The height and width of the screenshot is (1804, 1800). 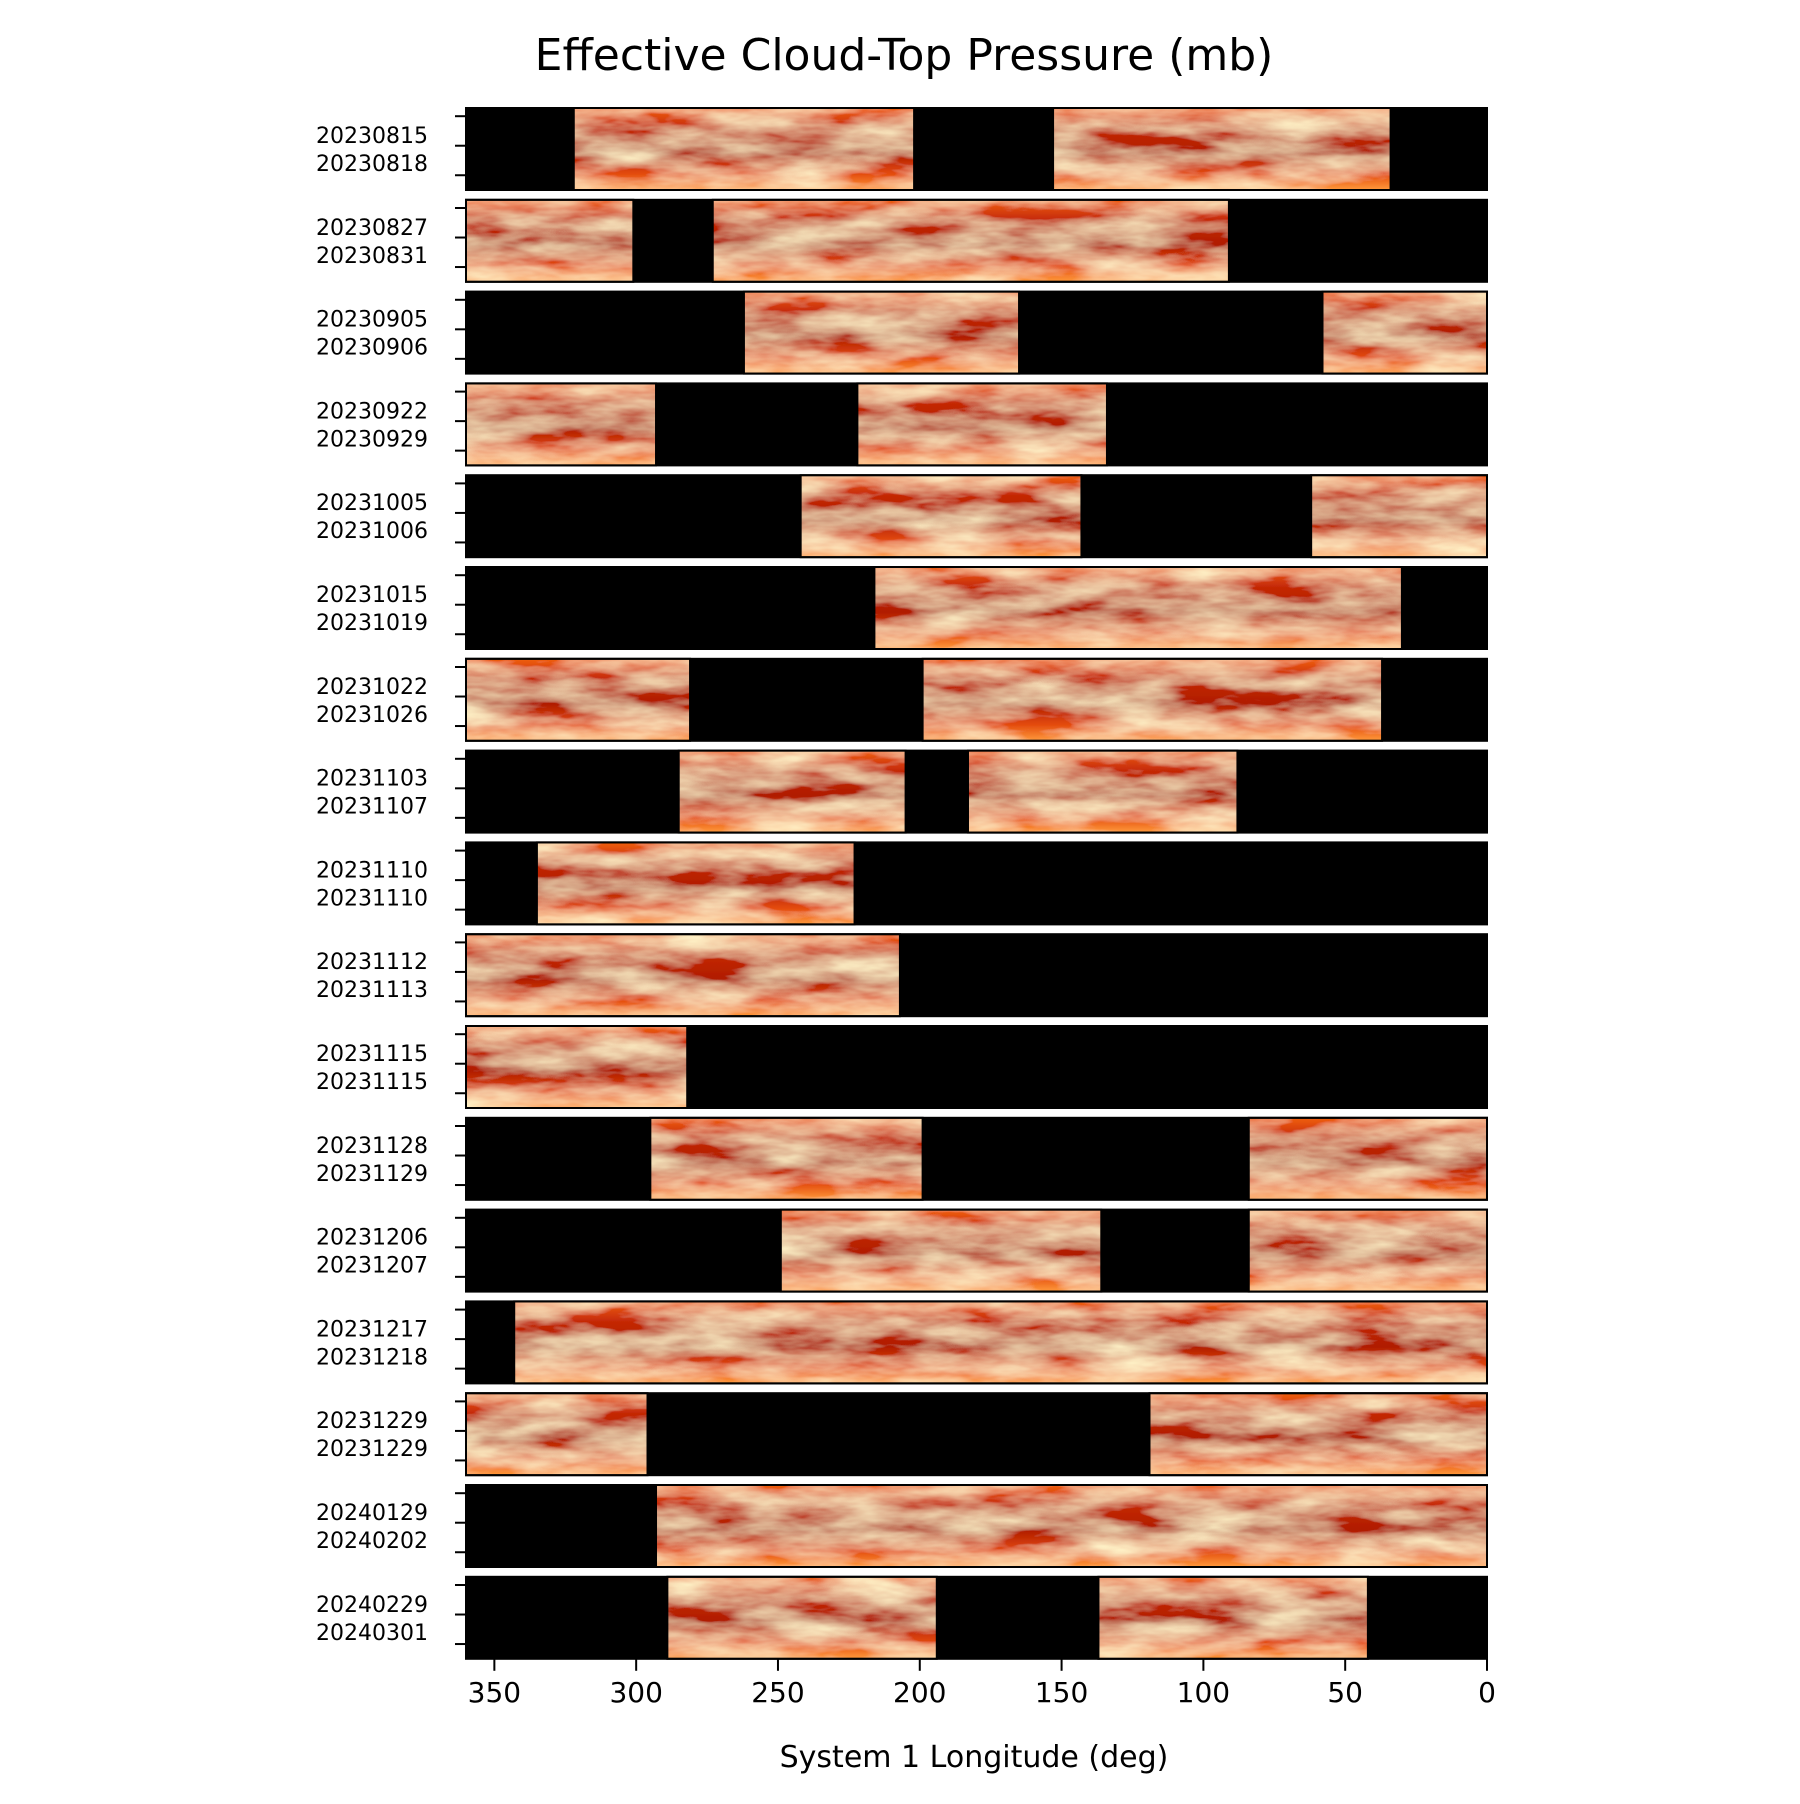 What do you see at coordinates (372, 136) in the screenshot?
I see `date-label: 20230815` at bounding box center [372, 136].